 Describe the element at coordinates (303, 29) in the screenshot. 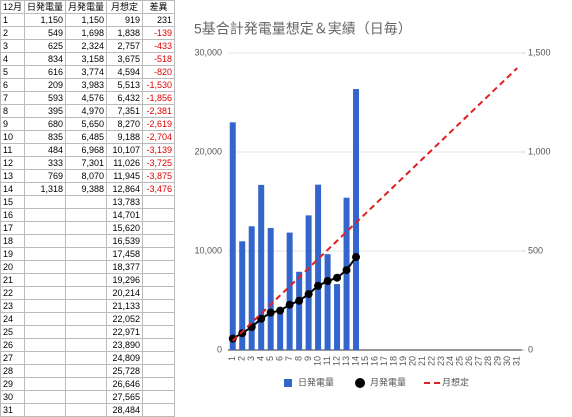

I see `chart-title: 5基合計発電量想定＆実績（日毎）` at that location.